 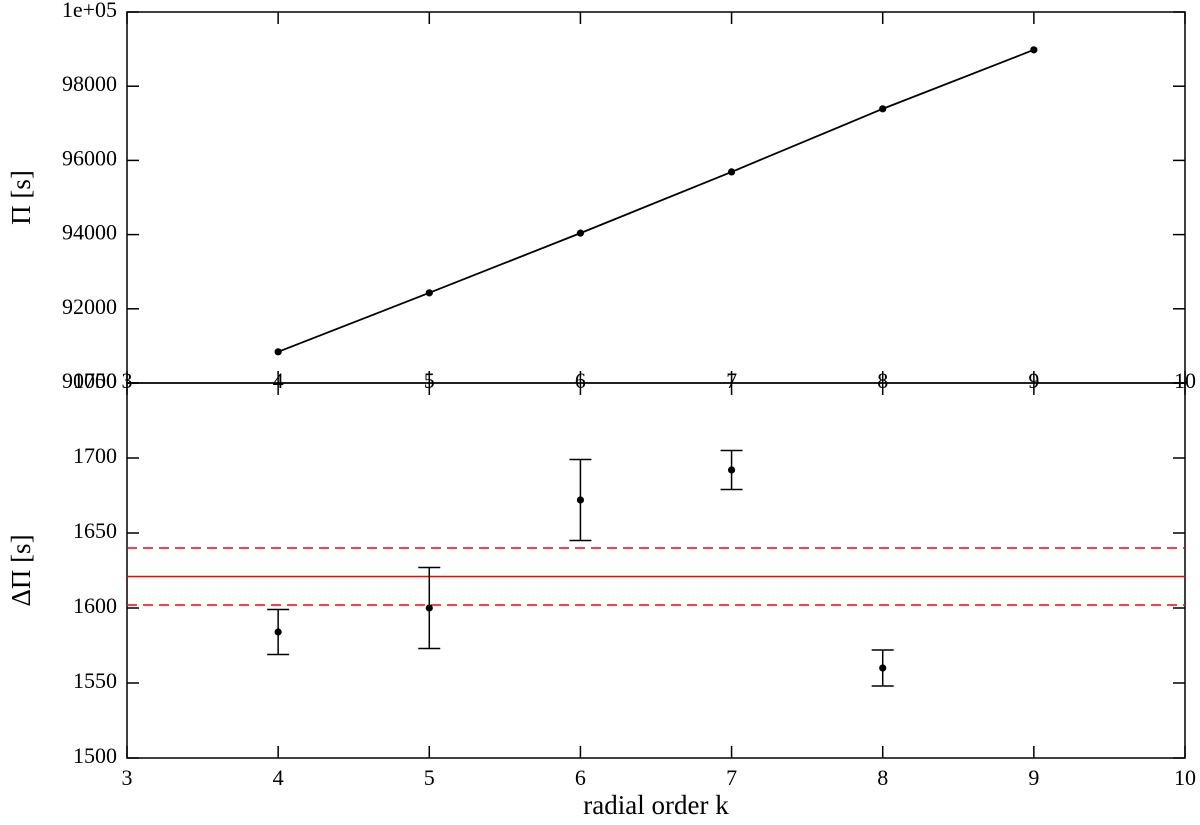 What do you see at coordinates (89, 157) in the screenshot?
I see `y-tick-label: 96000` at bounding box center [89, 157].